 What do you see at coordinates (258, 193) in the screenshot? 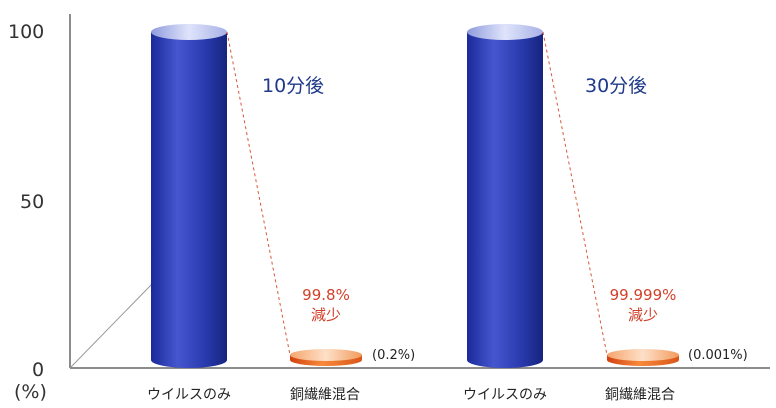
I see `dashed-guide-10min` at bounding box center [258, 193].